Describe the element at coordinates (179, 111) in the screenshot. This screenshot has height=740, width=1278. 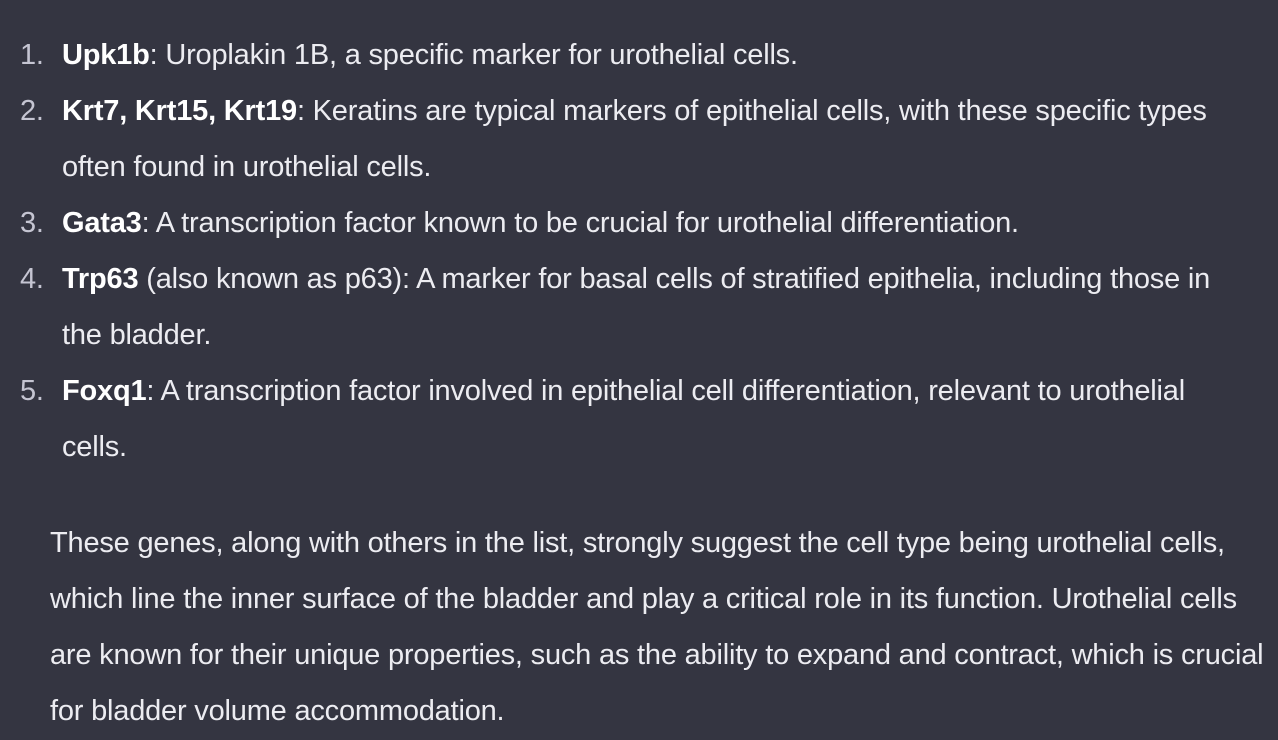
I see `gene-name: Krt7, Krt15, Krt19` at that location.